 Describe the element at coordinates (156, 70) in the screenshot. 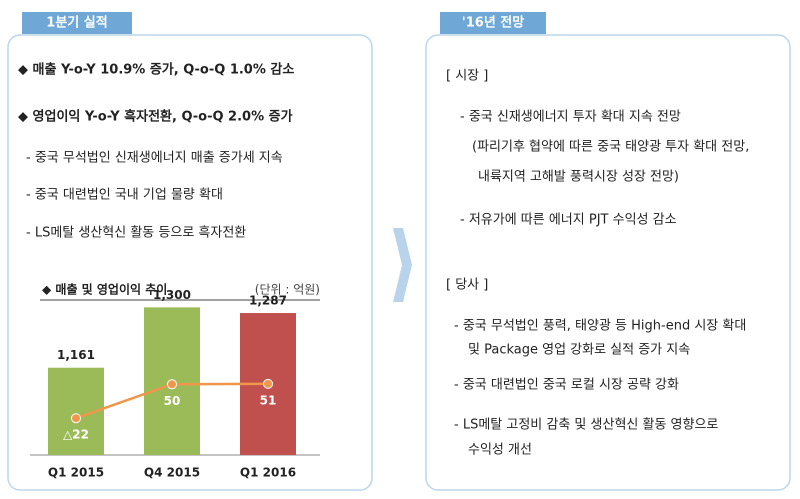

I see `left-bullet: ◆ 매출 Y-o-Y 10.9% 증가, Q-o-Q 1.0% 감소` at that location.